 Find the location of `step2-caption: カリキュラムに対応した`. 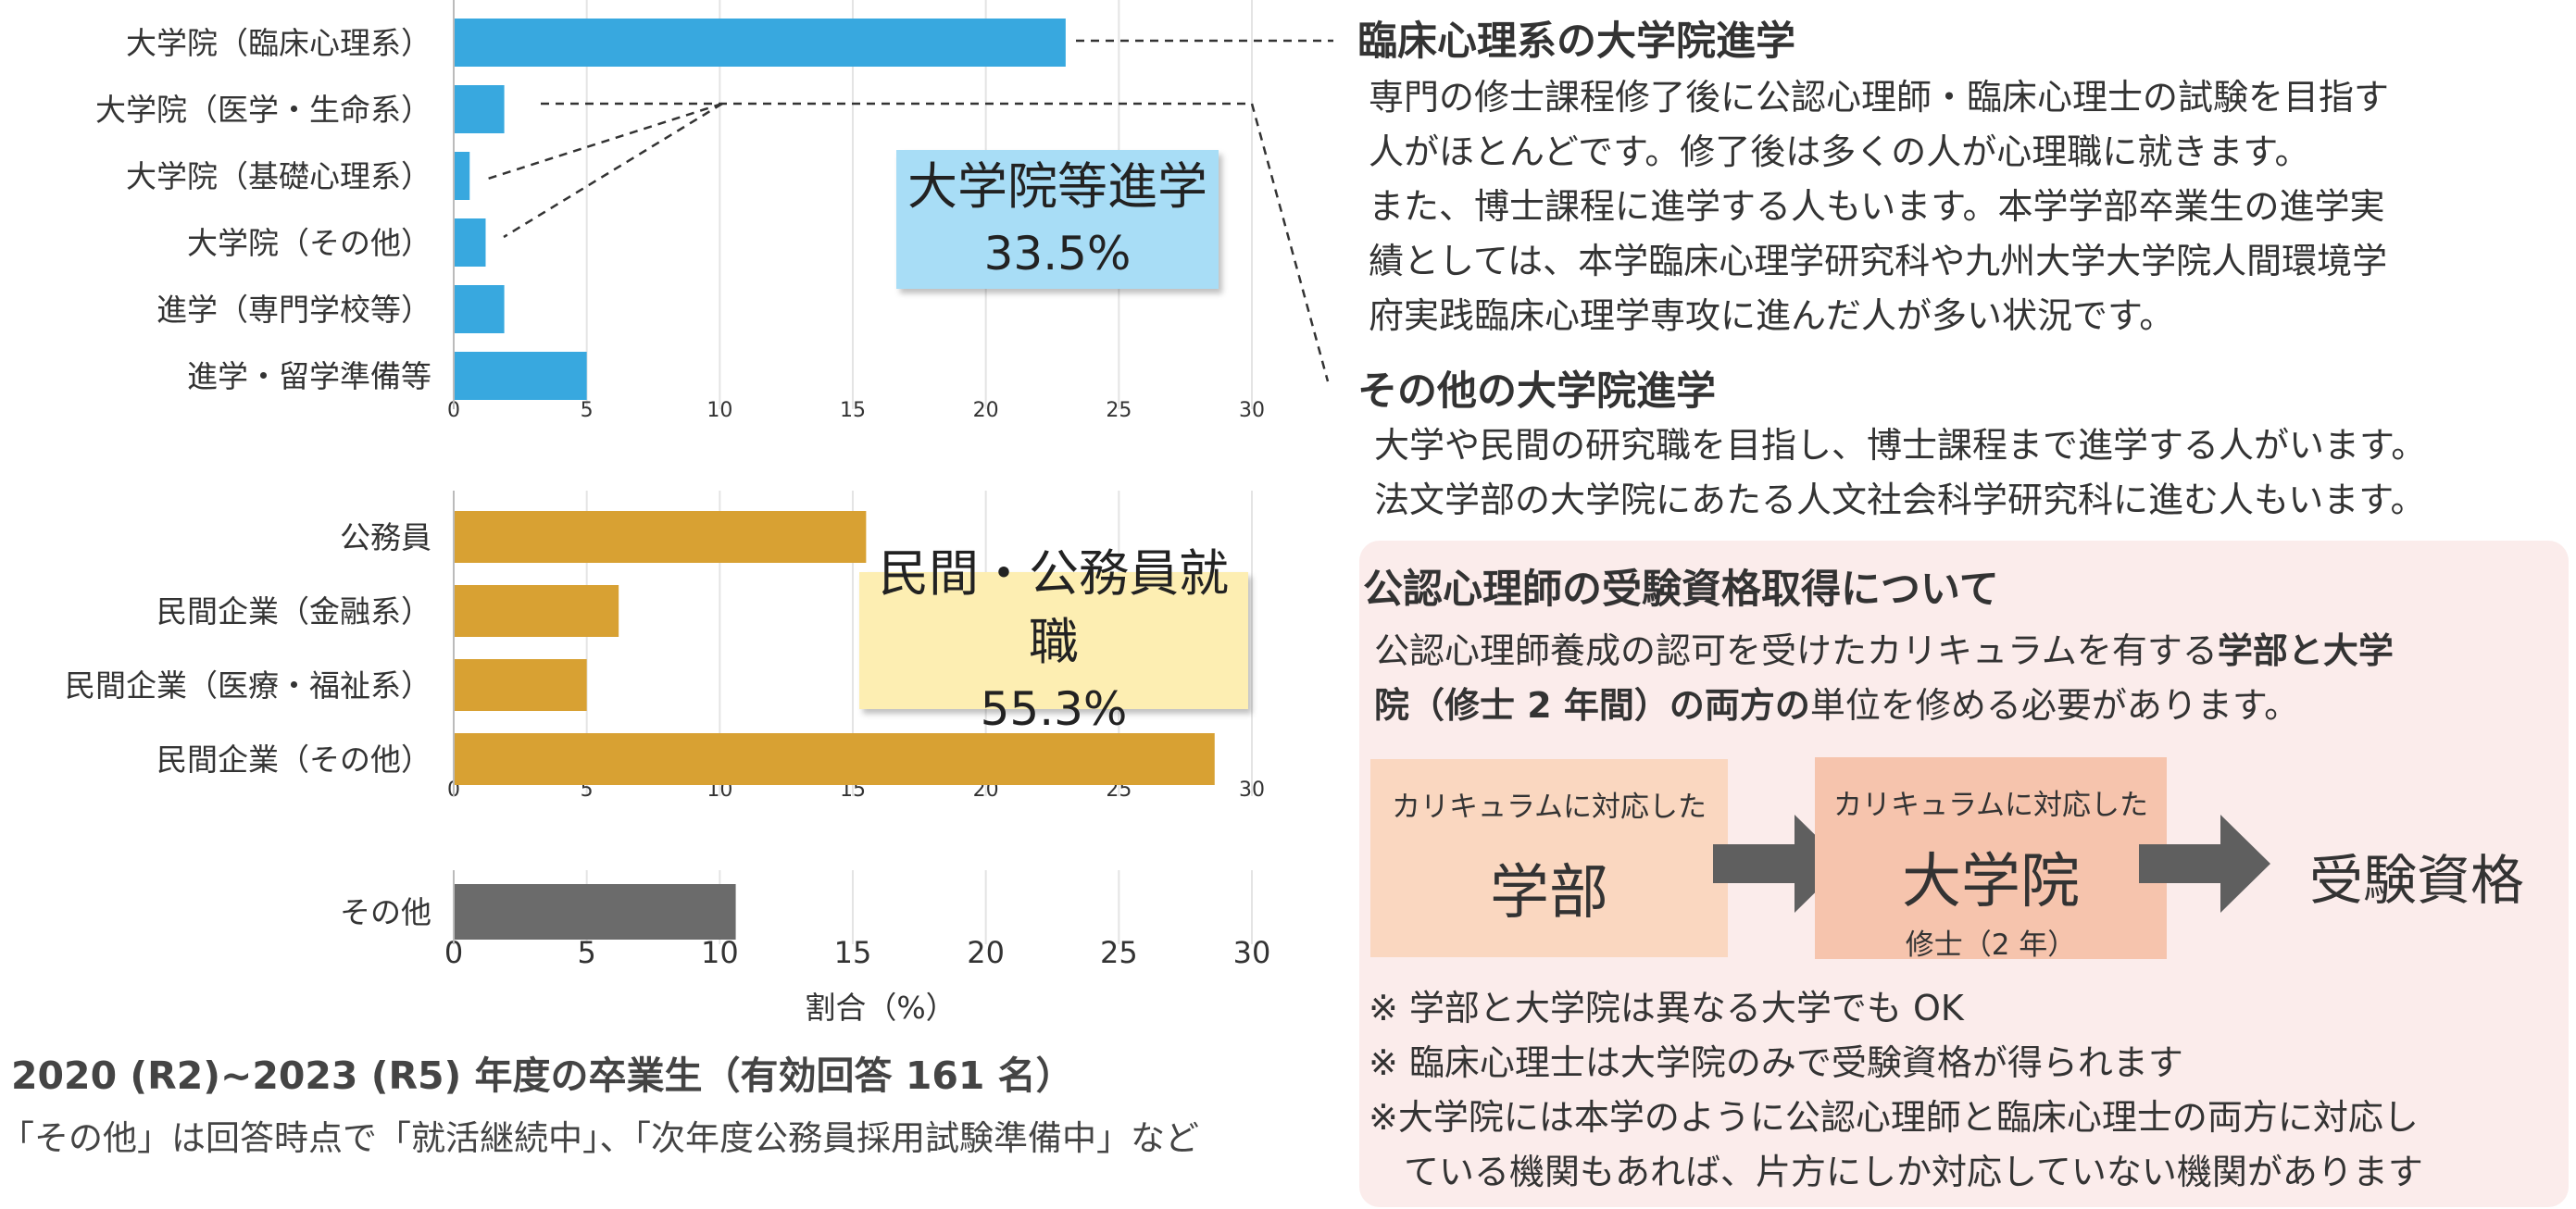

step2-caption: カリキュラムに対応した is located at coordinates (1991, 805).